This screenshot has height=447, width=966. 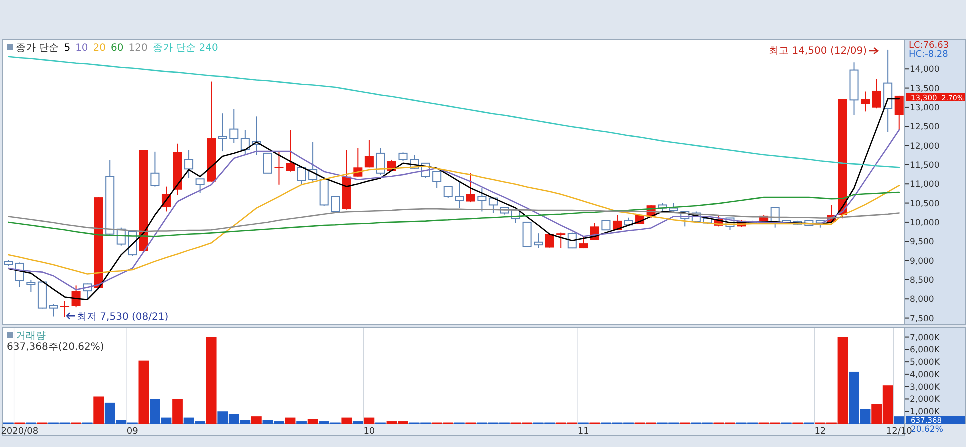 What do you see at coordinates (26, 336) in the screenshot?
I see `legend: 거래량` at bounding box center [26, 336].